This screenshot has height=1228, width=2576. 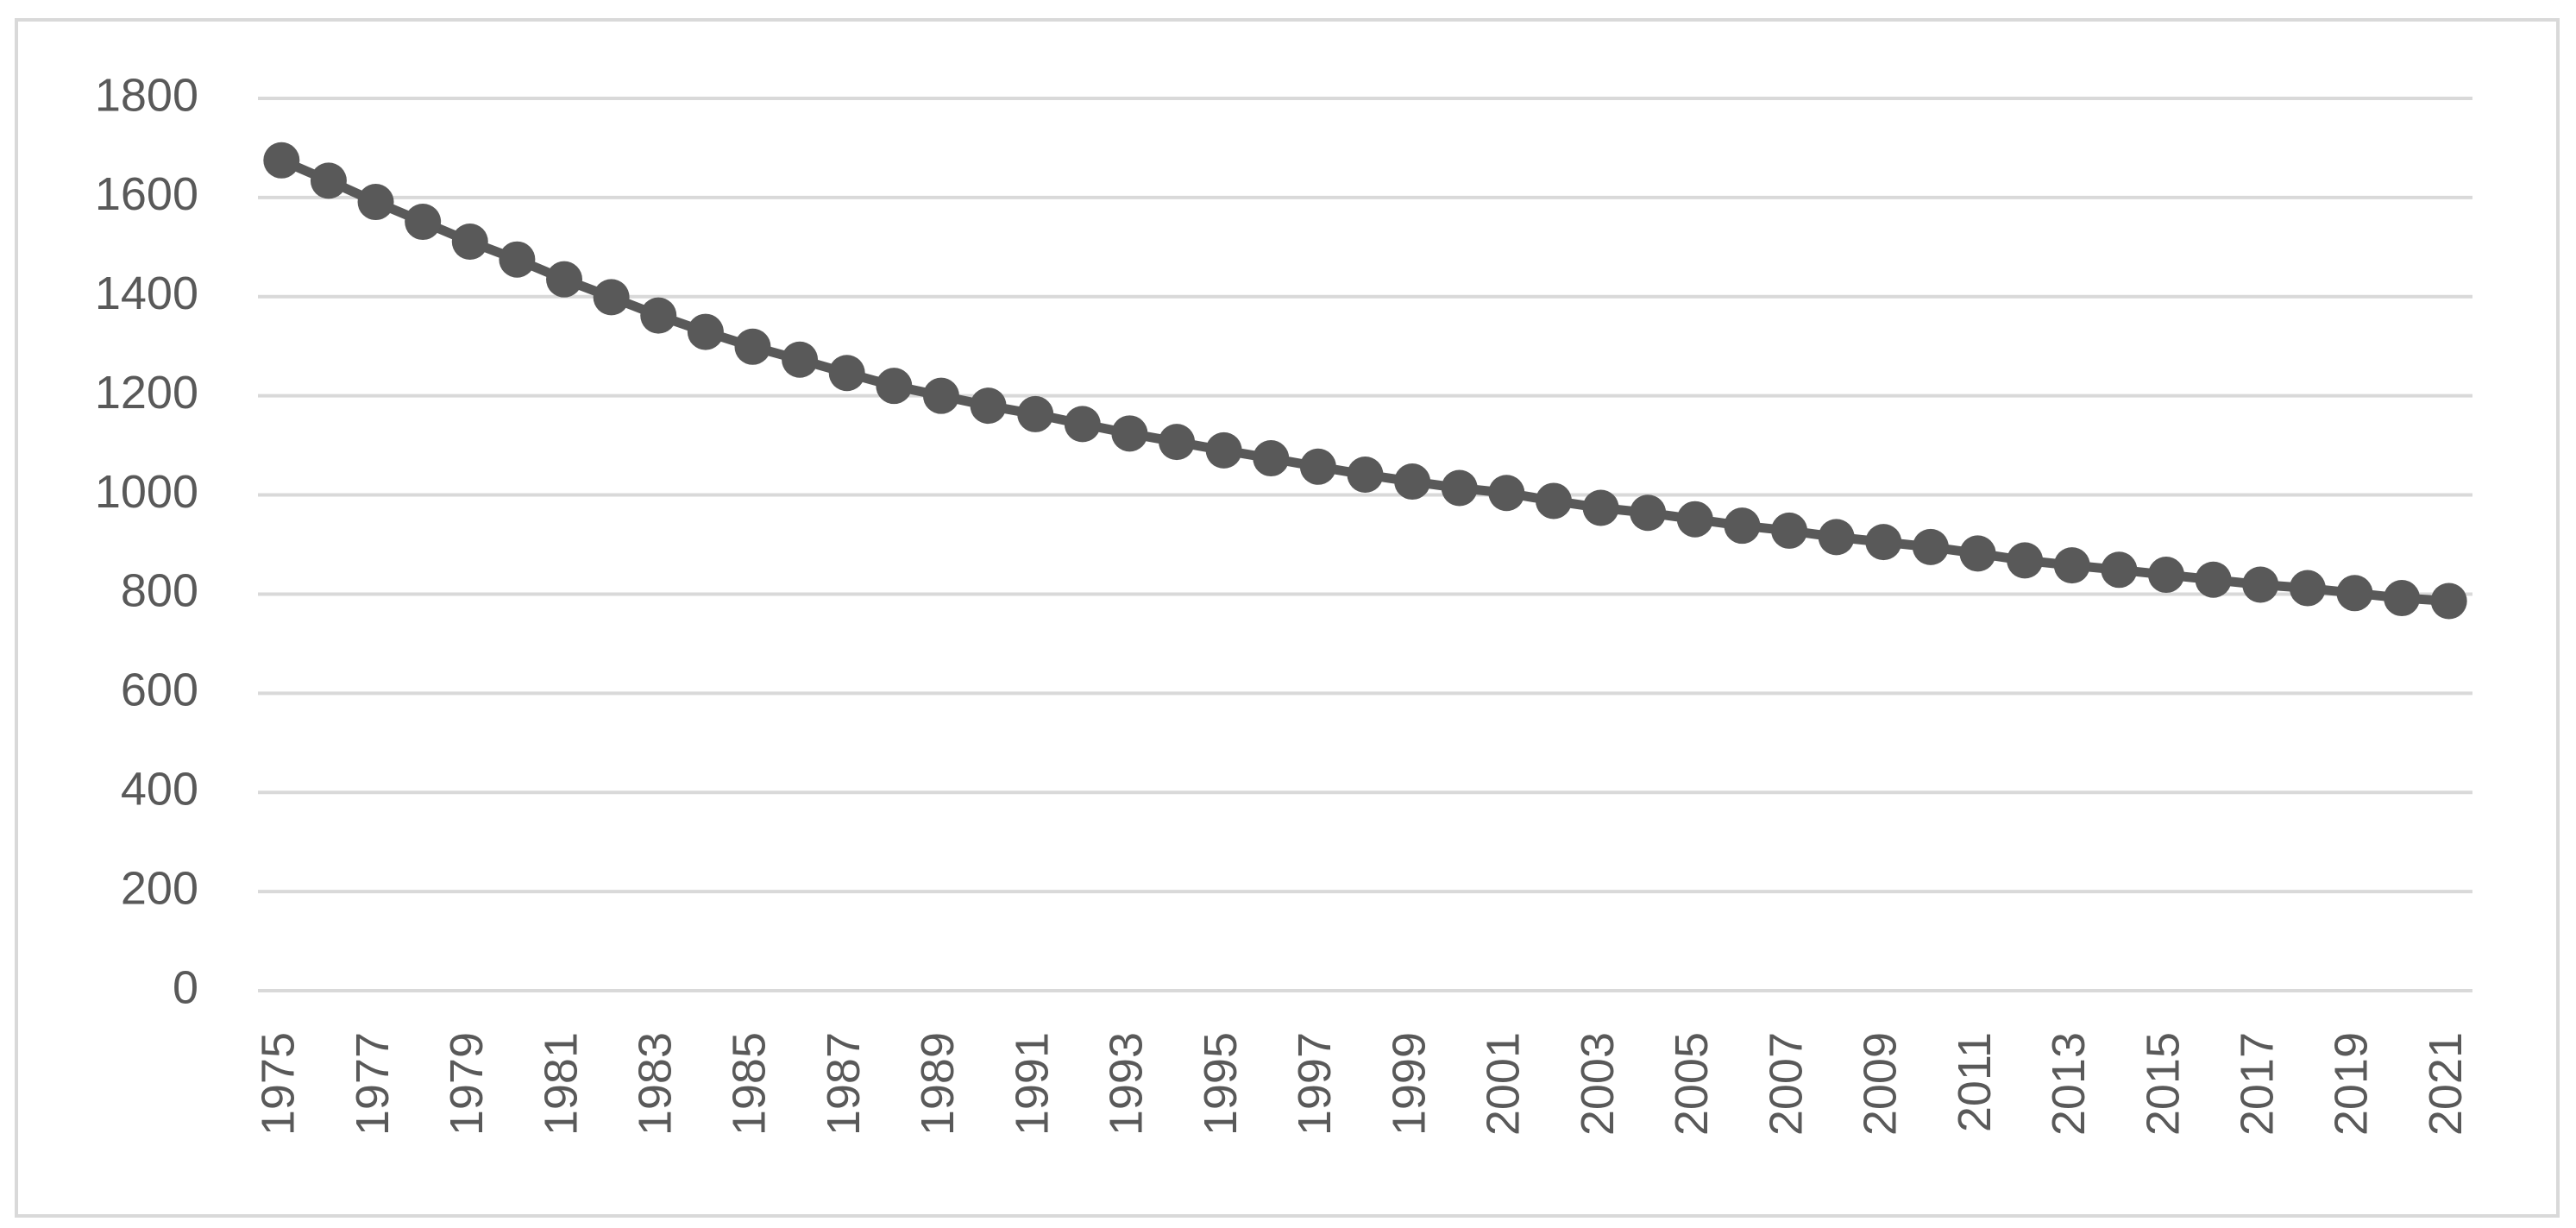 What do you see at coordinates (1315, 1084) in the screenshot?
I see `x-tick-label: 1997` at bounding box center [1315, 1084].